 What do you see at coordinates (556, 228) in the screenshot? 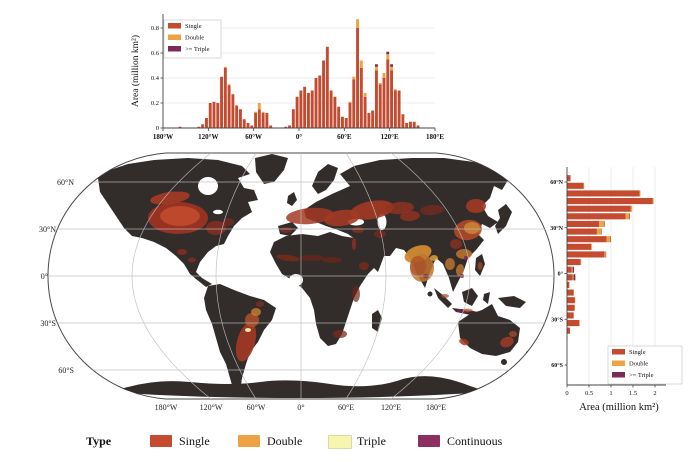
I see `y-tick-label: 30°N` at bounding box center [556, 228].